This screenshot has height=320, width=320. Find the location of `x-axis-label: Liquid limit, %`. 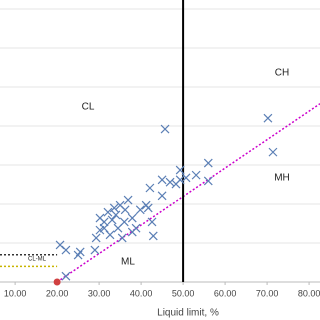

x-axis-label: Liquid limit, % is located at coordinates (188, 313).